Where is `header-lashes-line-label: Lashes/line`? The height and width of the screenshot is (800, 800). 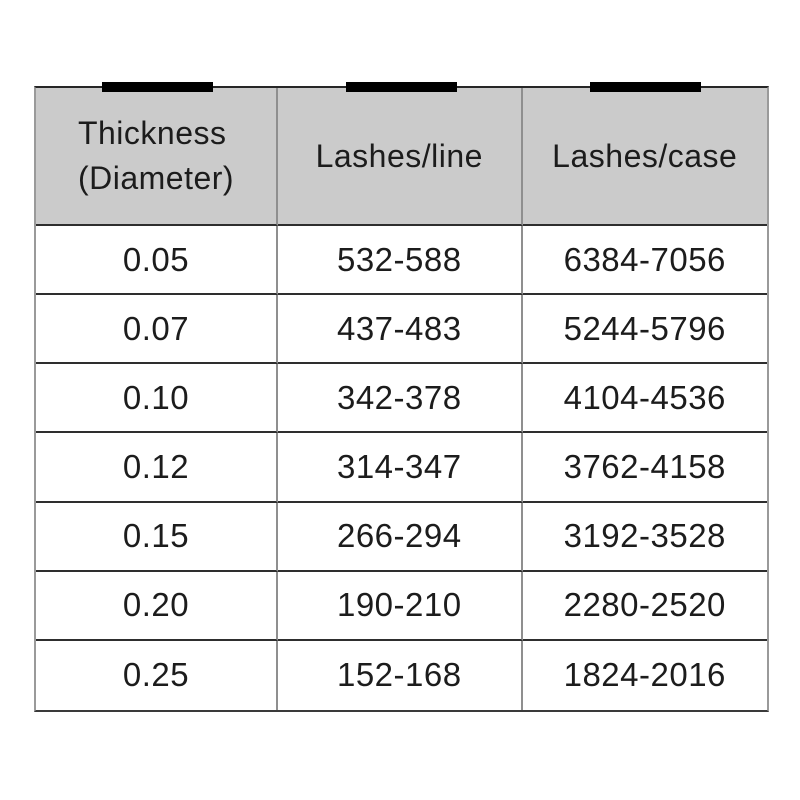 header-lashes-line-label: Lashes/line is located at coordinates (399, 155).